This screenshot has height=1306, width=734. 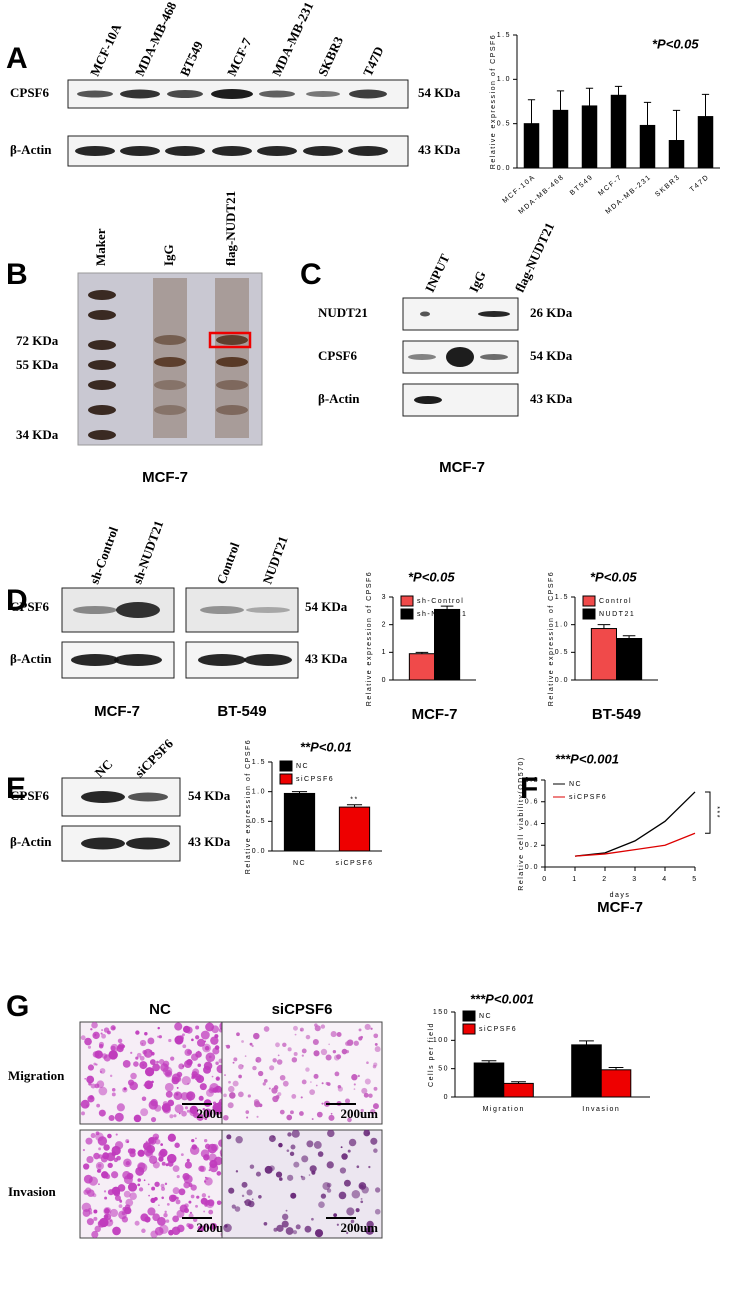 What do you see at coordinates (326, 746) in the screenshot?
I see `annotation: **P<0.01` at bounding box center [326, 746].